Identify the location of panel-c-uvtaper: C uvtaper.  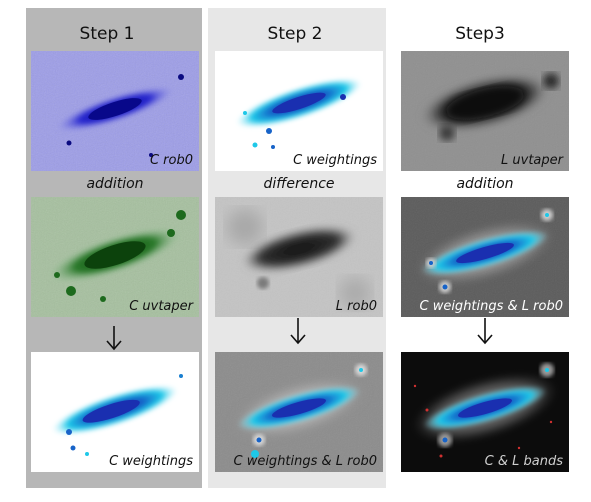
(115, 257).